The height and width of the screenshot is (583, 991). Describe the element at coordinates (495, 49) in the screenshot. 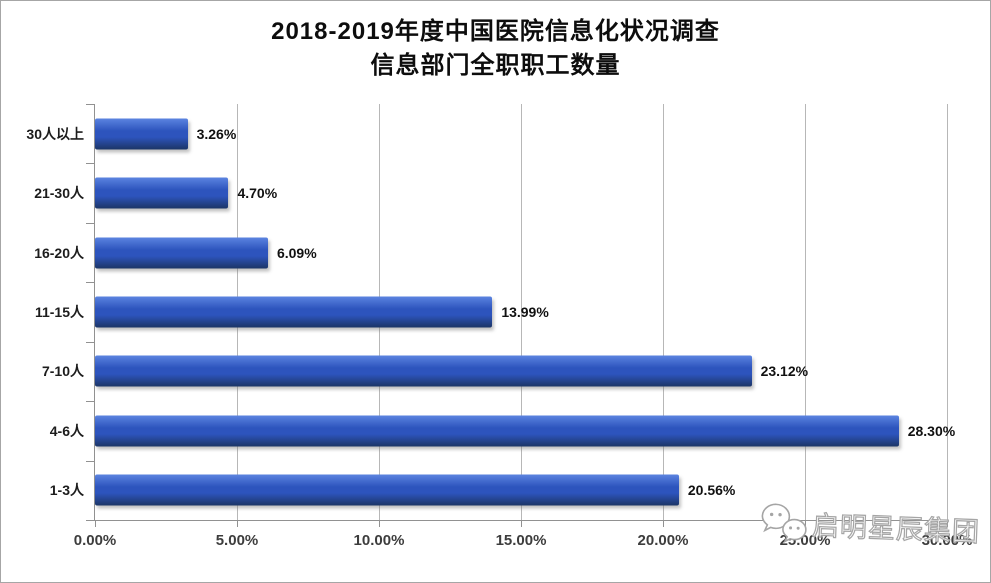

I see `chart-title: 2018-2019年度中国医院信息化状况调查 信息部门全职职工数量` at that location.